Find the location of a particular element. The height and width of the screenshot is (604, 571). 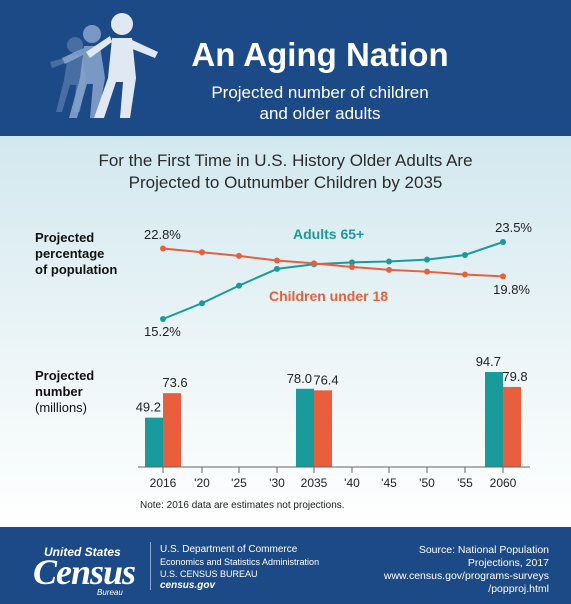

source-link: www.census.gov/programs-surveys is located at coordinates (466, 576).